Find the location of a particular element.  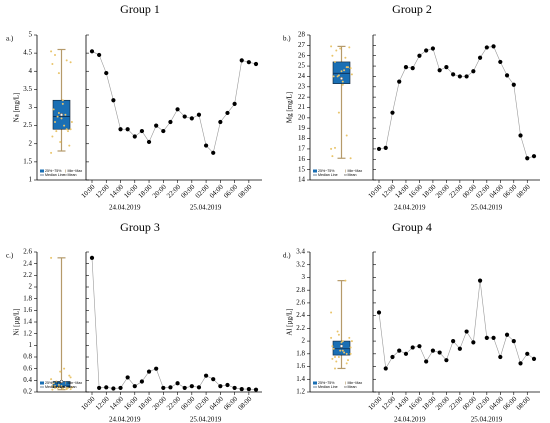

y-tick-label: 1.4 is located at coordinates (27, 322).